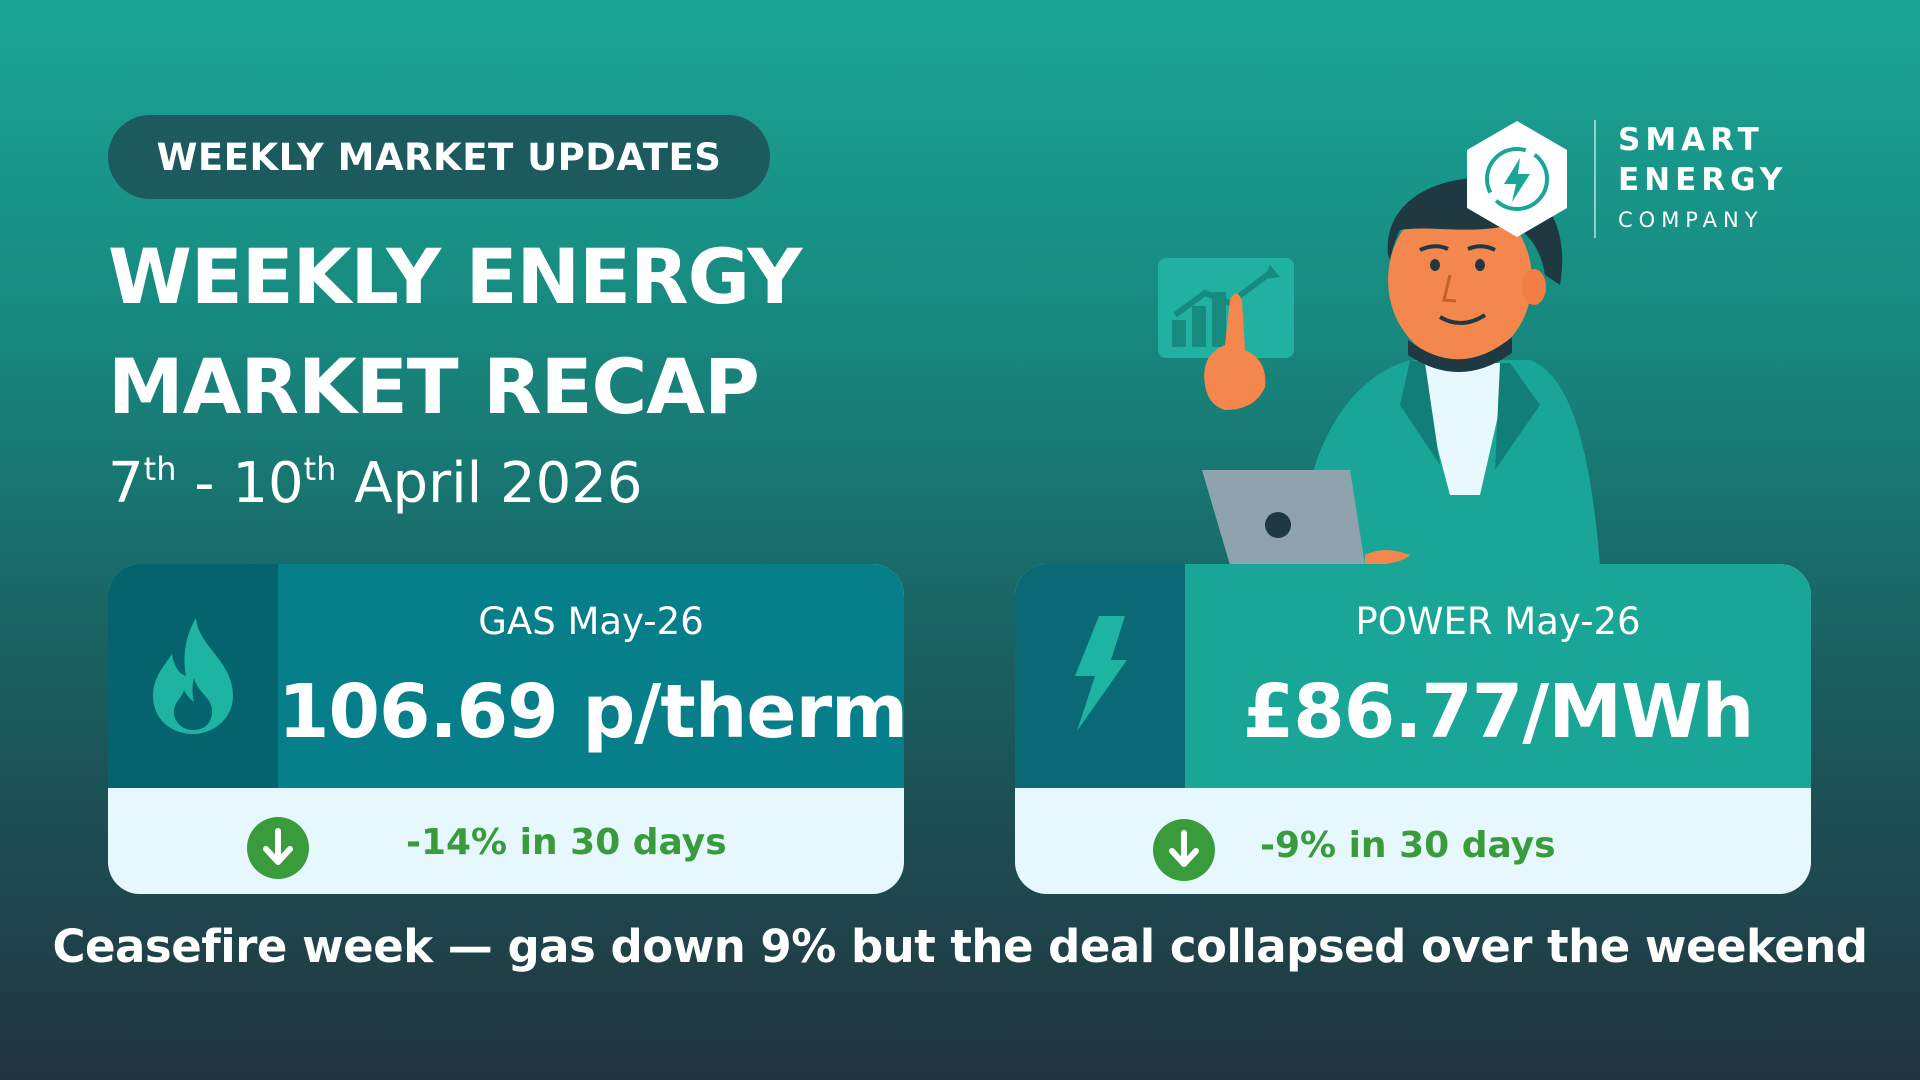 This screenshot has width=1920, height=1080. Describe the element at coordinates (434, 386) in the screenshot. I see `page-title-line-2: MARKET RECAP` at that location.